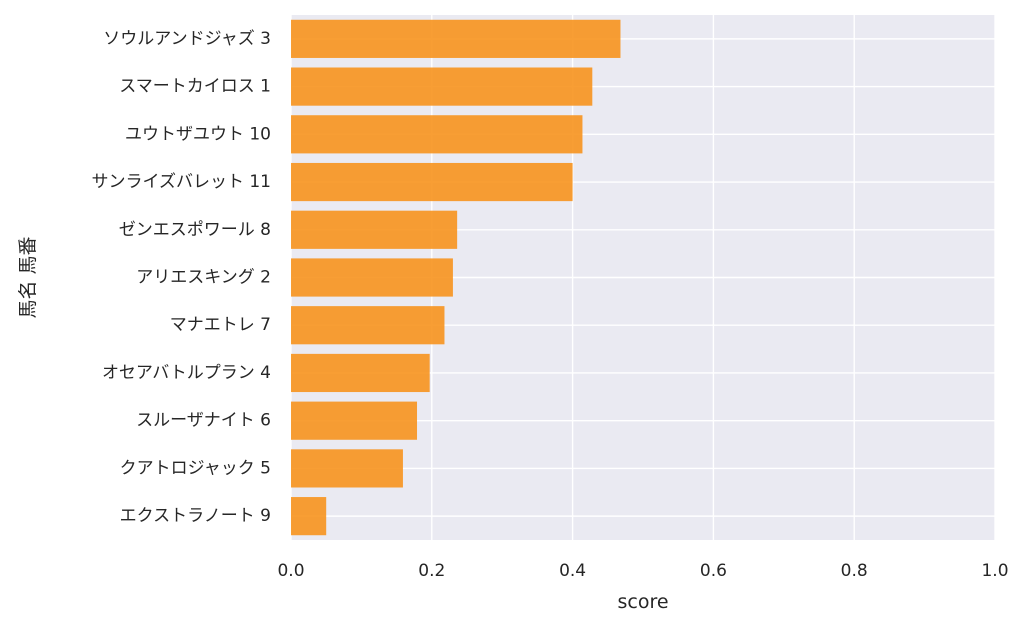 The height and width of the screenshot is (627, 1024). I want to click on x-tick-label: 0.8, so click(854, 571).